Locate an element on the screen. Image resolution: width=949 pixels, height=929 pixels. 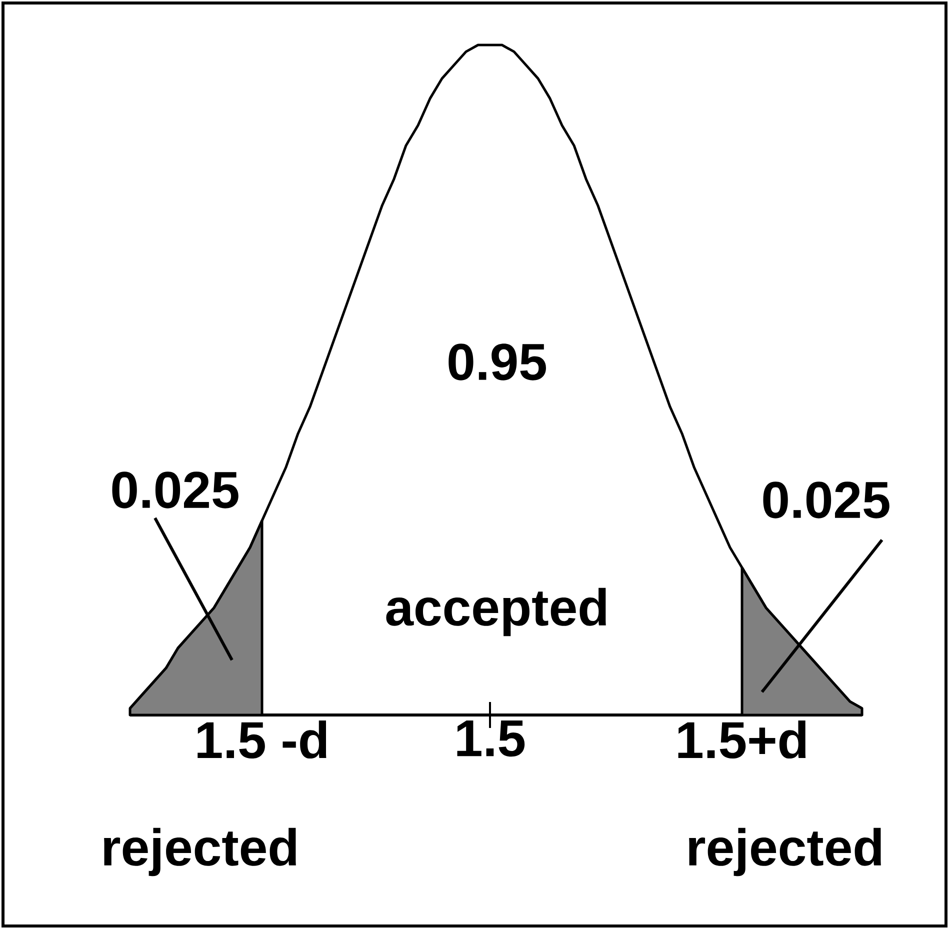
annotation: 0.95 is located at coordinates (497, 362).